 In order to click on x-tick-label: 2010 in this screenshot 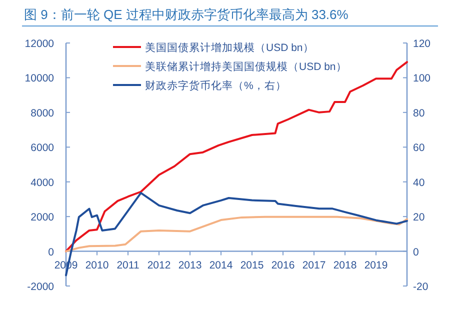, I will do `click(97, 265)`.